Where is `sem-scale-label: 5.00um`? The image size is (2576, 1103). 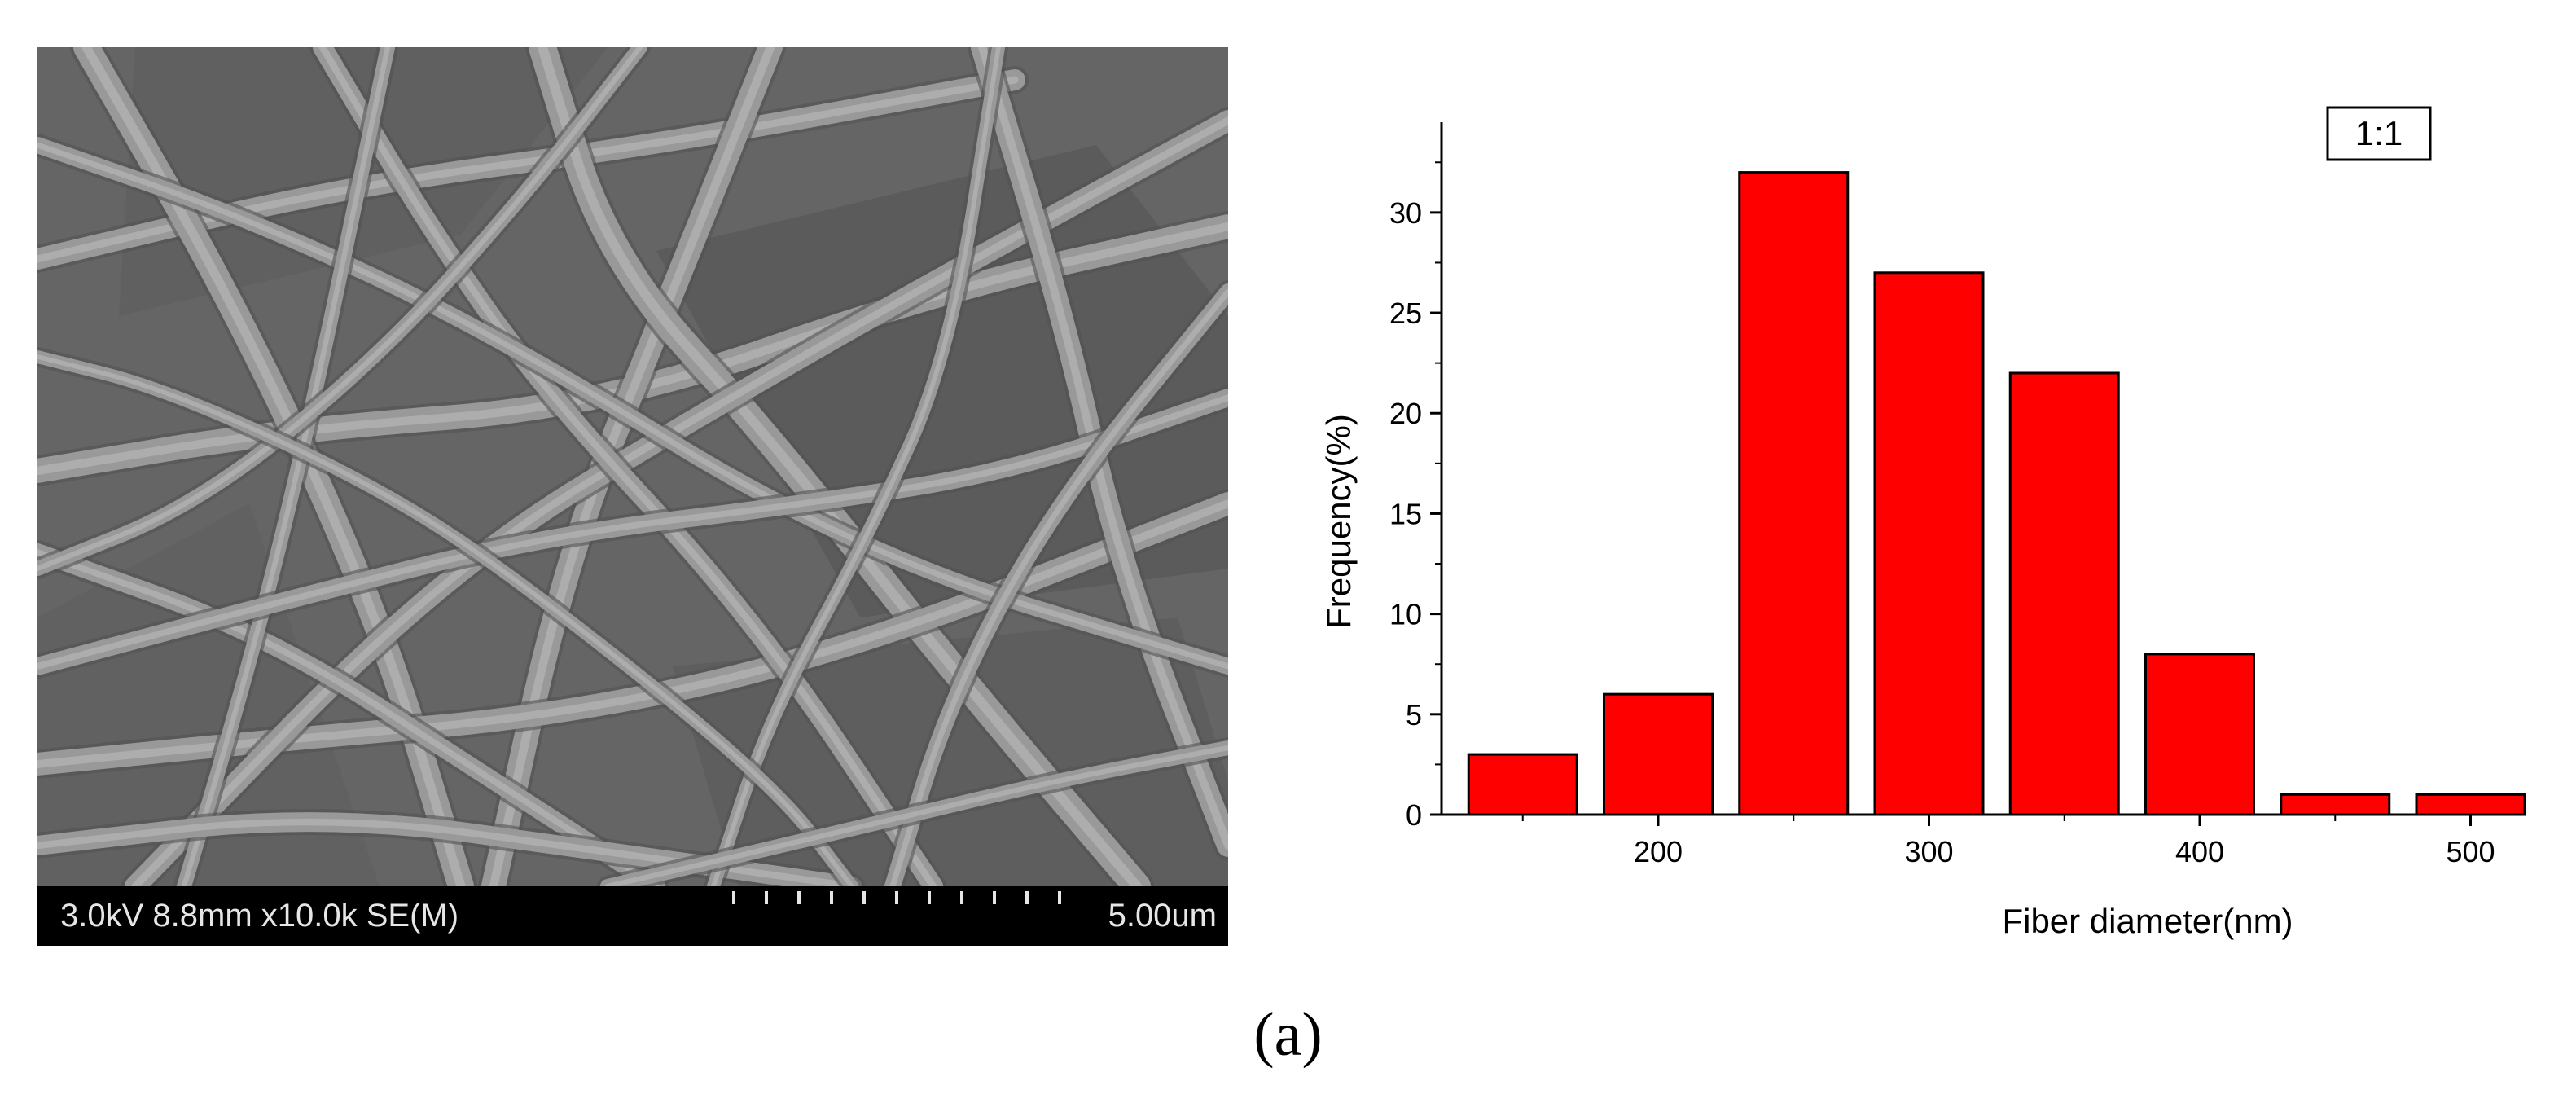 sem-scale-label: 5.00um is located at coordinates (1162, 916).